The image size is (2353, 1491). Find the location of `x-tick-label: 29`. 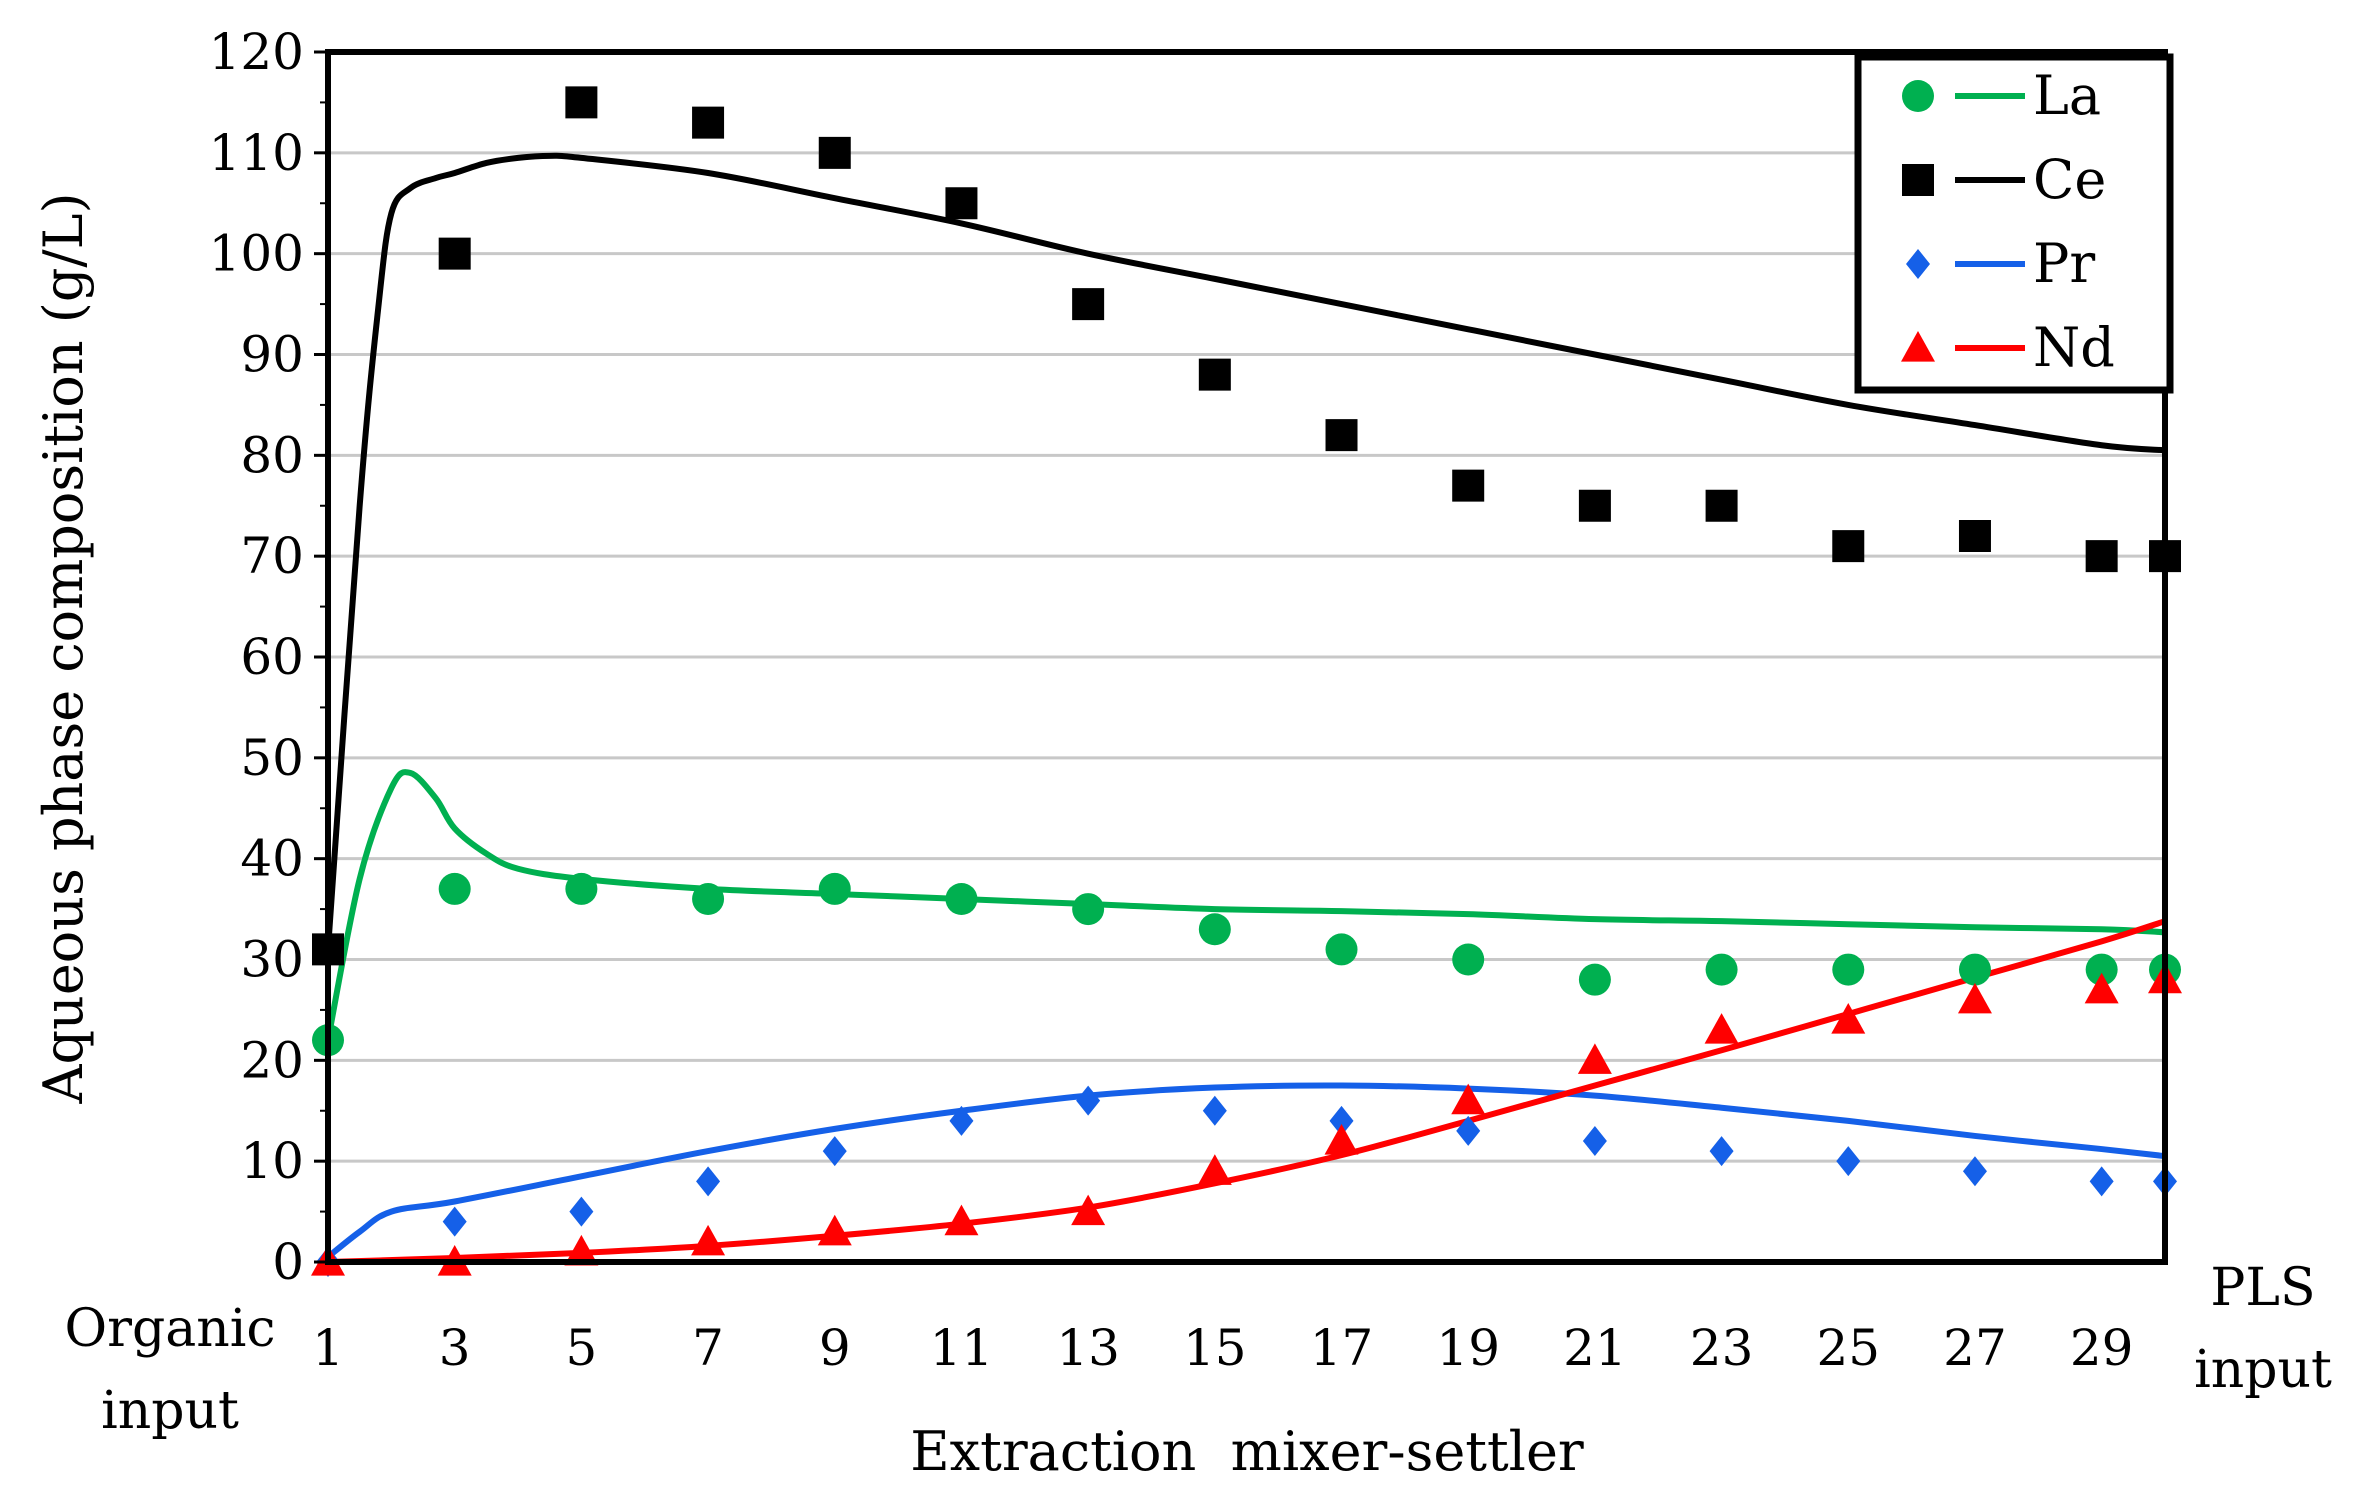

x-tick-label: 29 is located at coordinates (2102, 1348).